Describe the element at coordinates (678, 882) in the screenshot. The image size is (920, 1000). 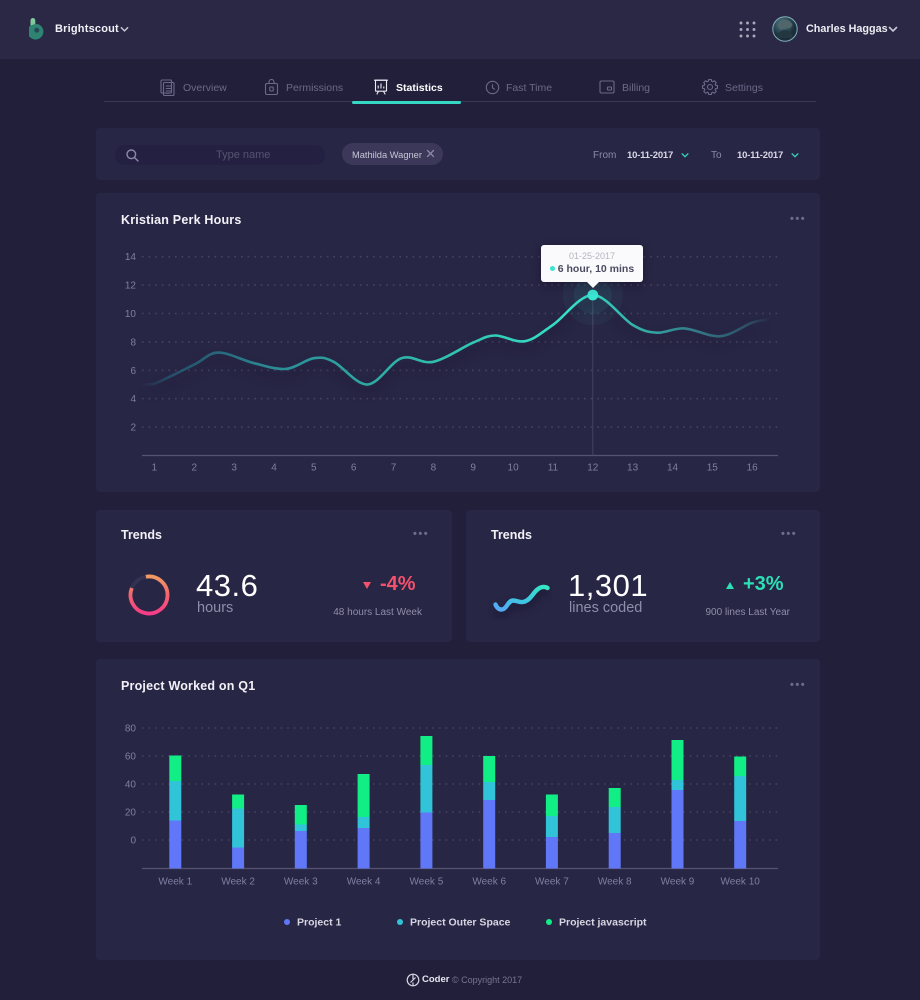
I see `svg-text: Week 9` at that location.